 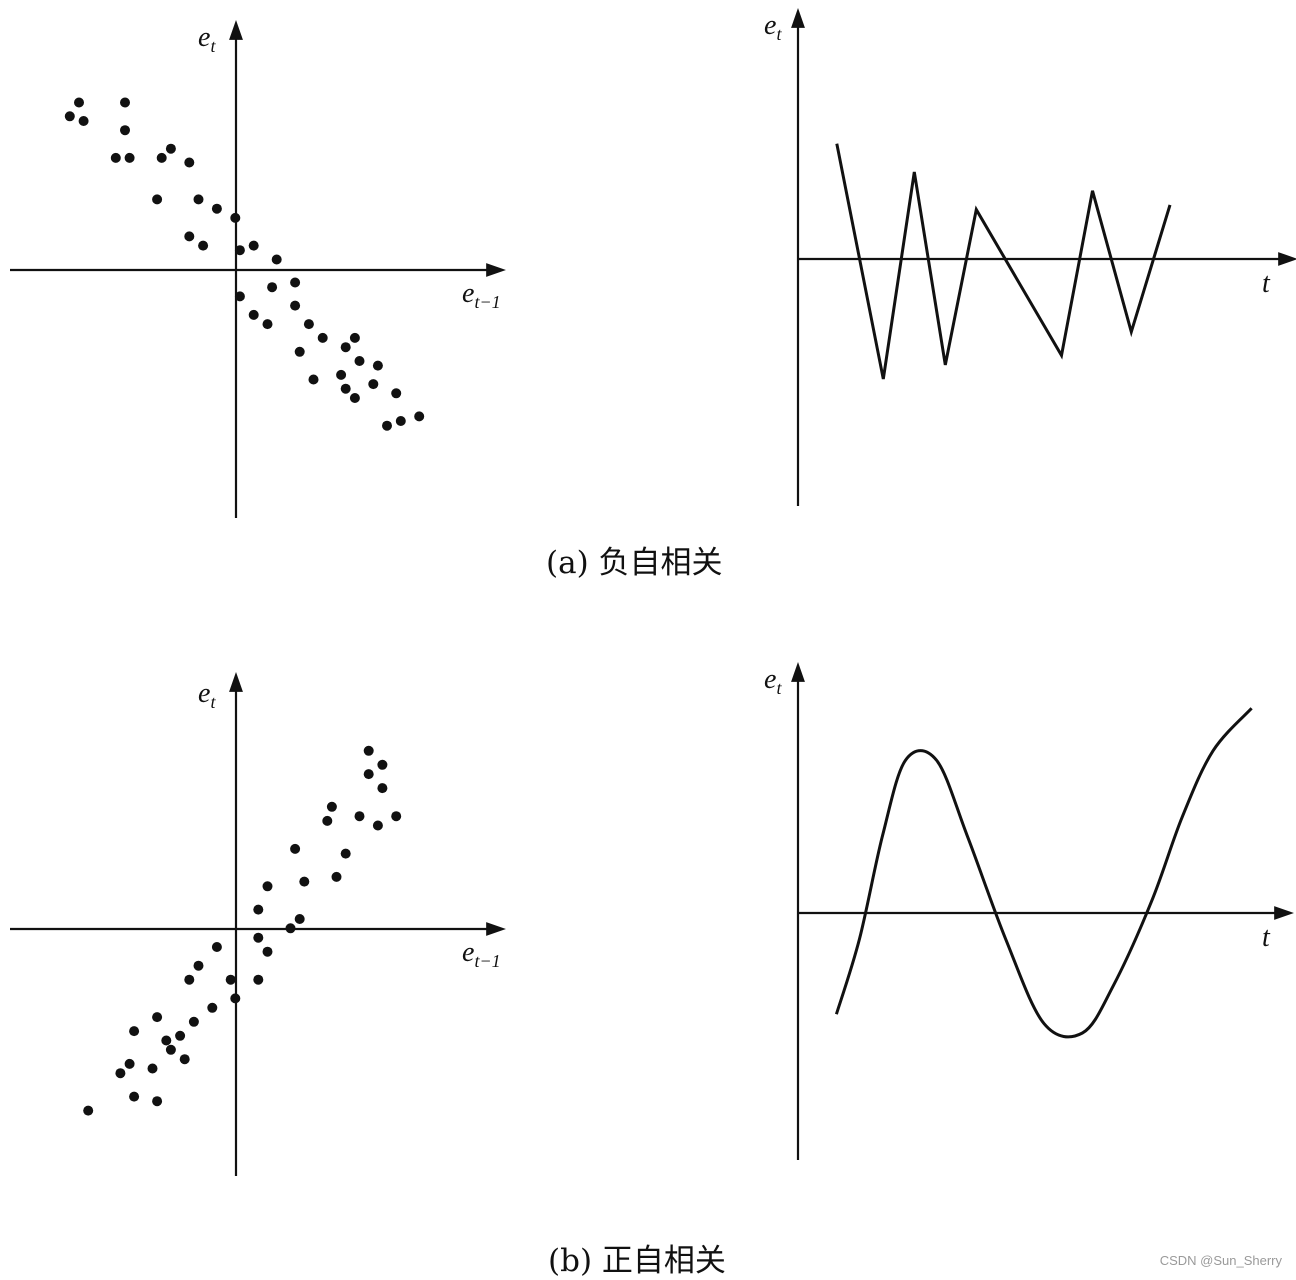 I want to click on panel-a-scatter: et et−1, so click(x=258, y=269).